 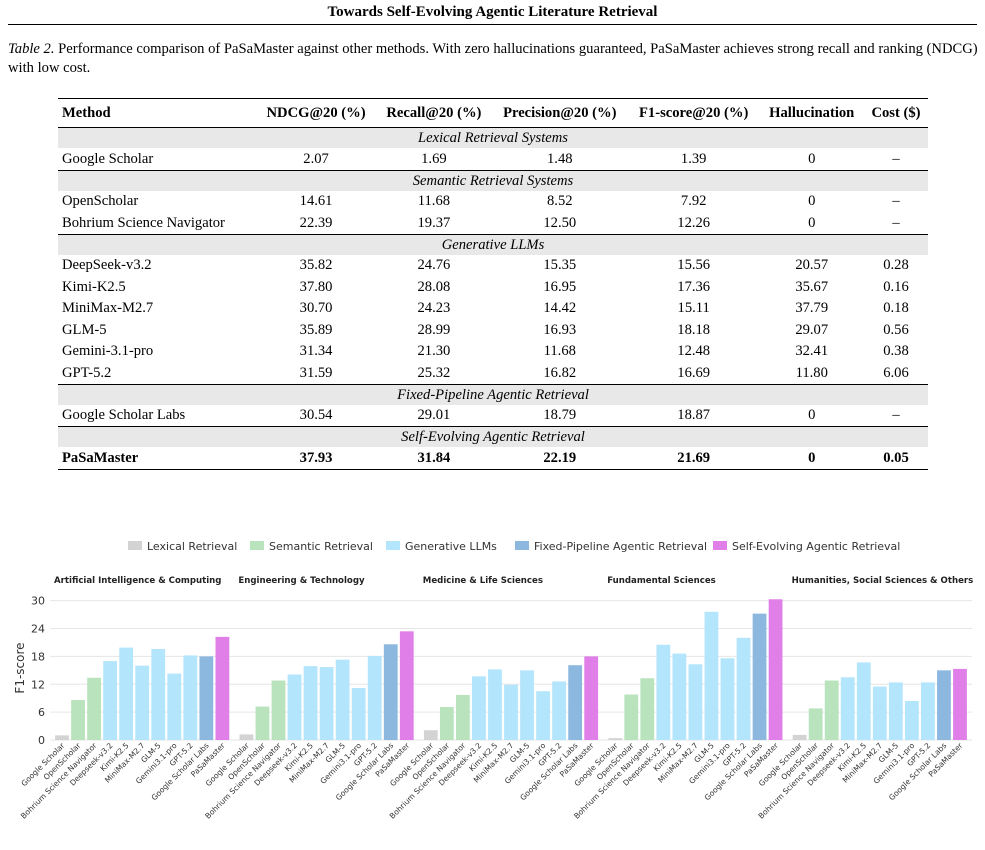 I want to click on table-row: Kimi-K2.5 37.80 28.08 16.95 17.36 35.67 0.16, so click(x=493, y=287).